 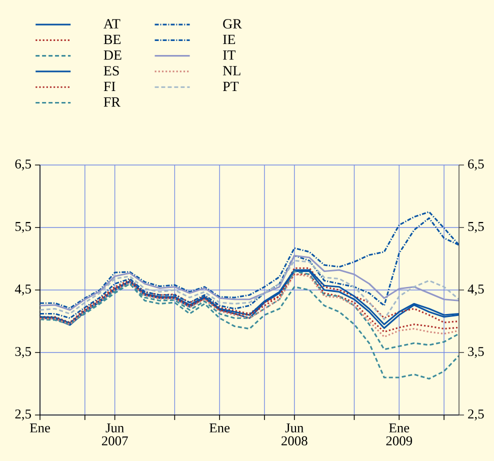 What do you see at coordinates (229, 39) in the screenshot?
I see `legend-label: IE` at bounding box center [229, 39].